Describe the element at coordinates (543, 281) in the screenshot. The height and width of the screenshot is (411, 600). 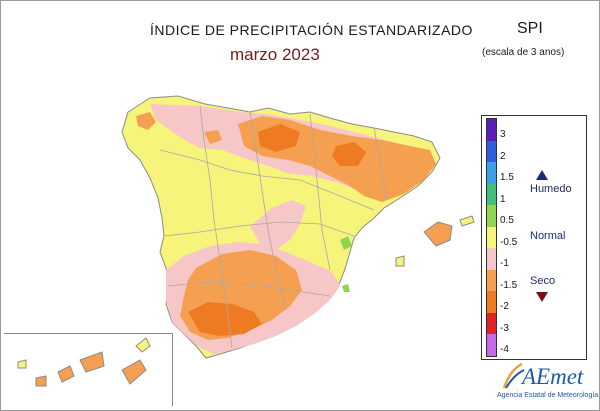
I see `legend-dry-label: Seco` at that location.